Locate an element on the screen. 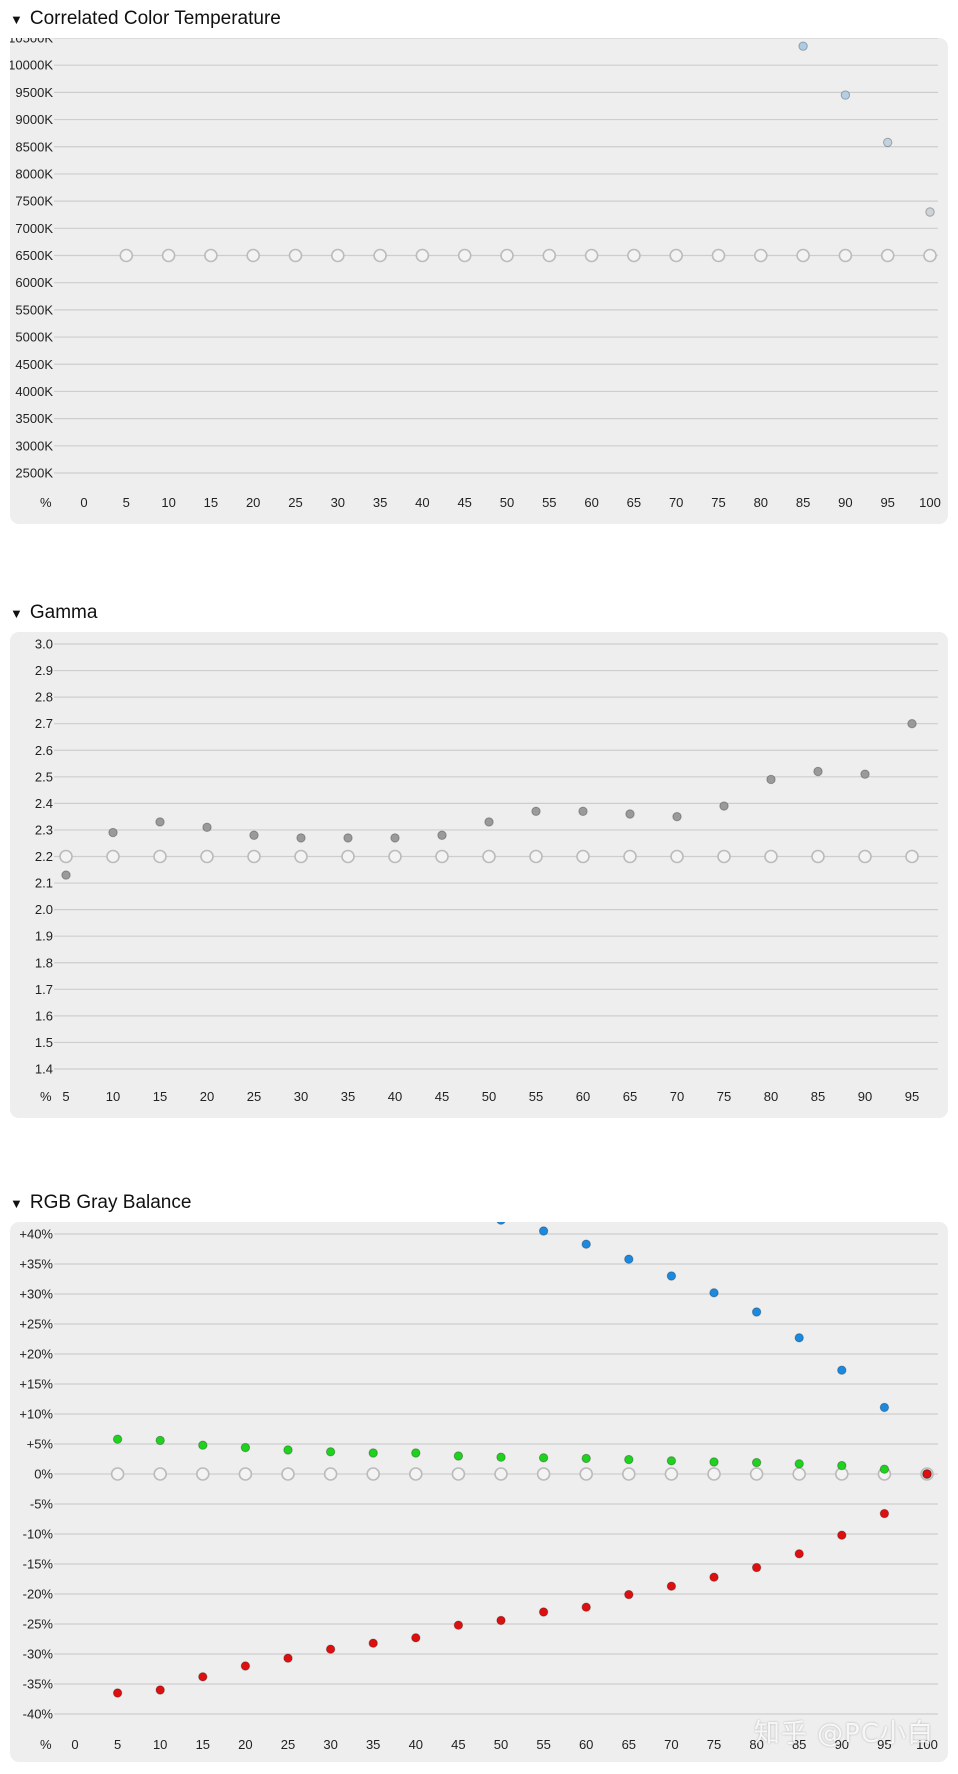 The height and width of the screenshot is (1774, 958). y-tick-label: 2.1 is located at coordinates (44, 883).